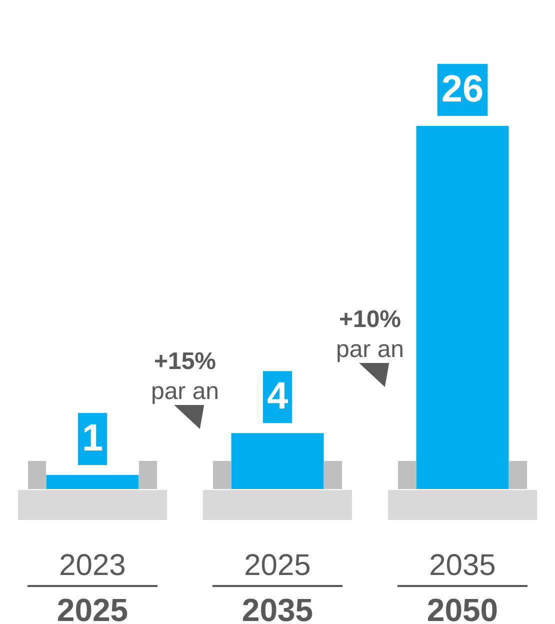 The height and width of the screenshot is (624, 555). Describe the element at coordinates (278, 586) in the screenshot. I see `x-tick-label: 2025 2035` at that location.